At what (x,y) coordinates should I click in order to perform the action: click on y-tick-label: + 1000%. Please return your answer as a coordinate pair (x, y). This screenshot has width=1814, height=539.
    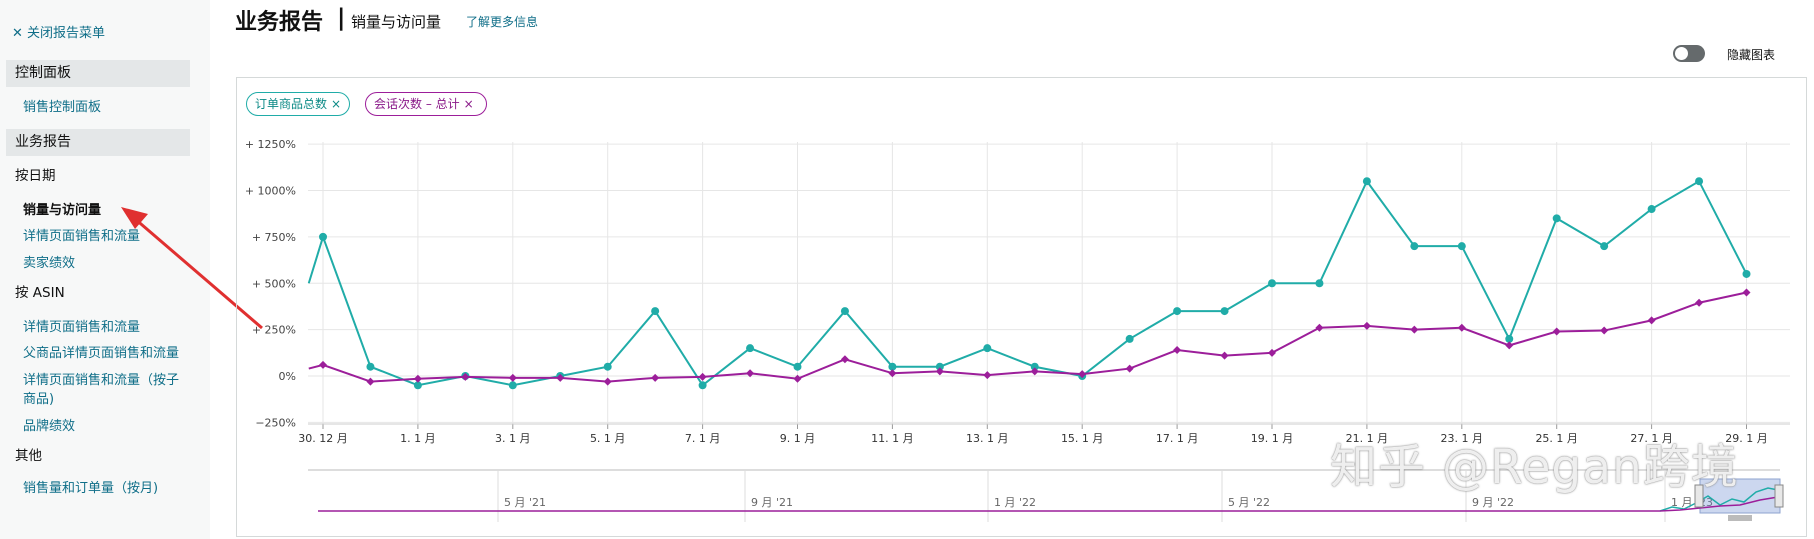
    Looking at the image, I should click on (270, 191).